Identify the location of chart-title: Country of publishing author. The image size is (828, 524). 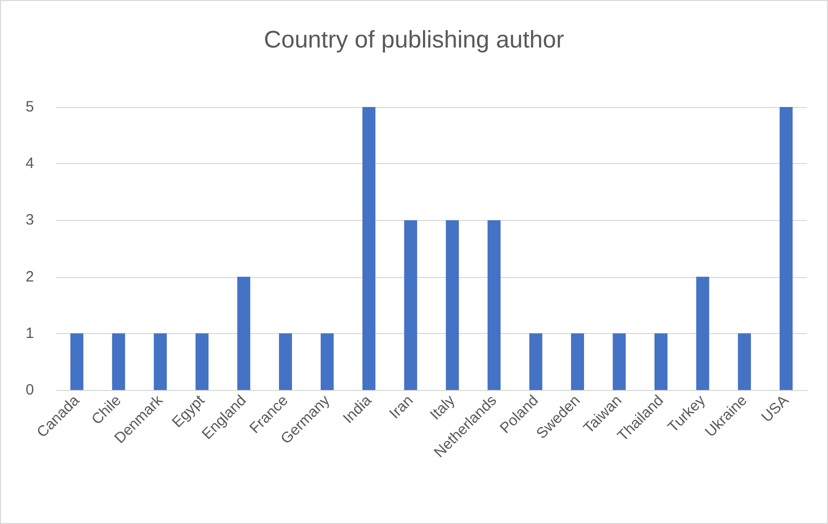
(414, 40).